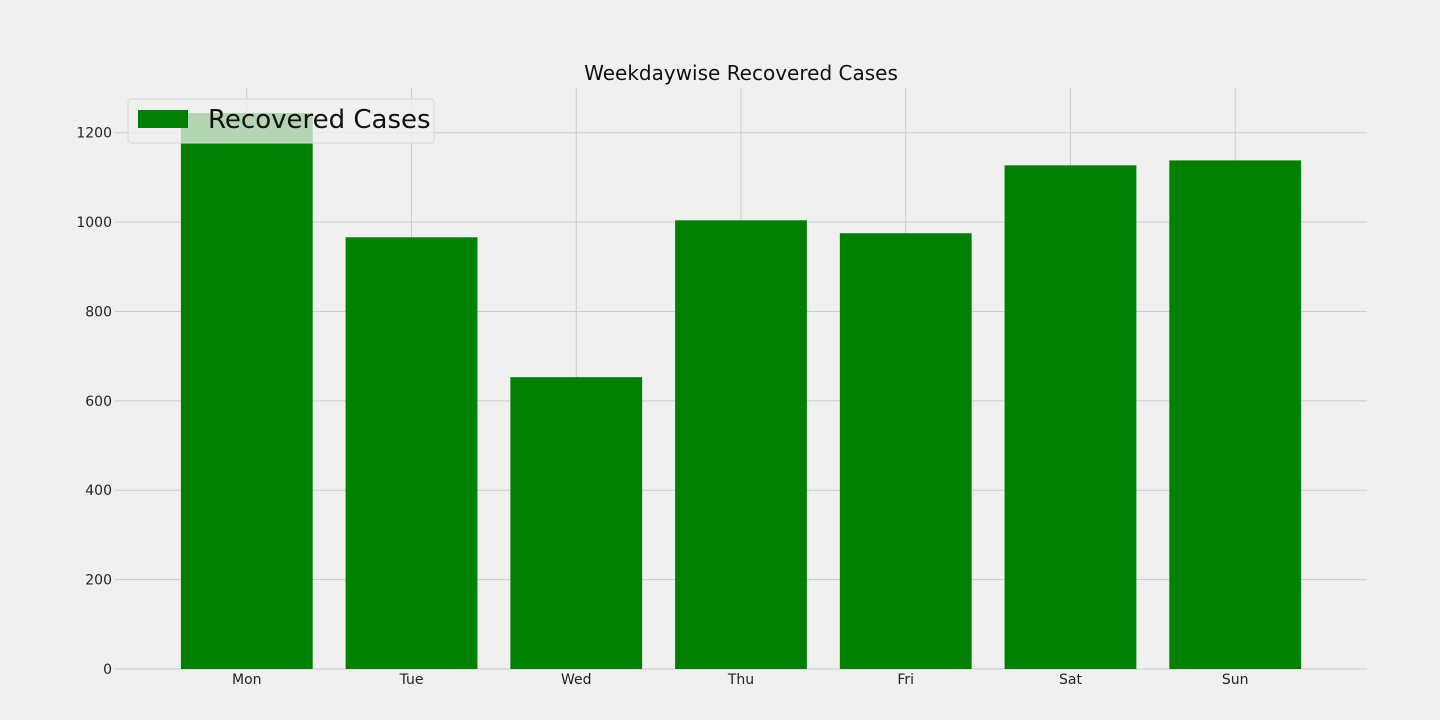 The image size is (1440, 720). Describe the element at coordinates (98, 312) in the screenshot. I see `y-tick-label: 800` at that location.